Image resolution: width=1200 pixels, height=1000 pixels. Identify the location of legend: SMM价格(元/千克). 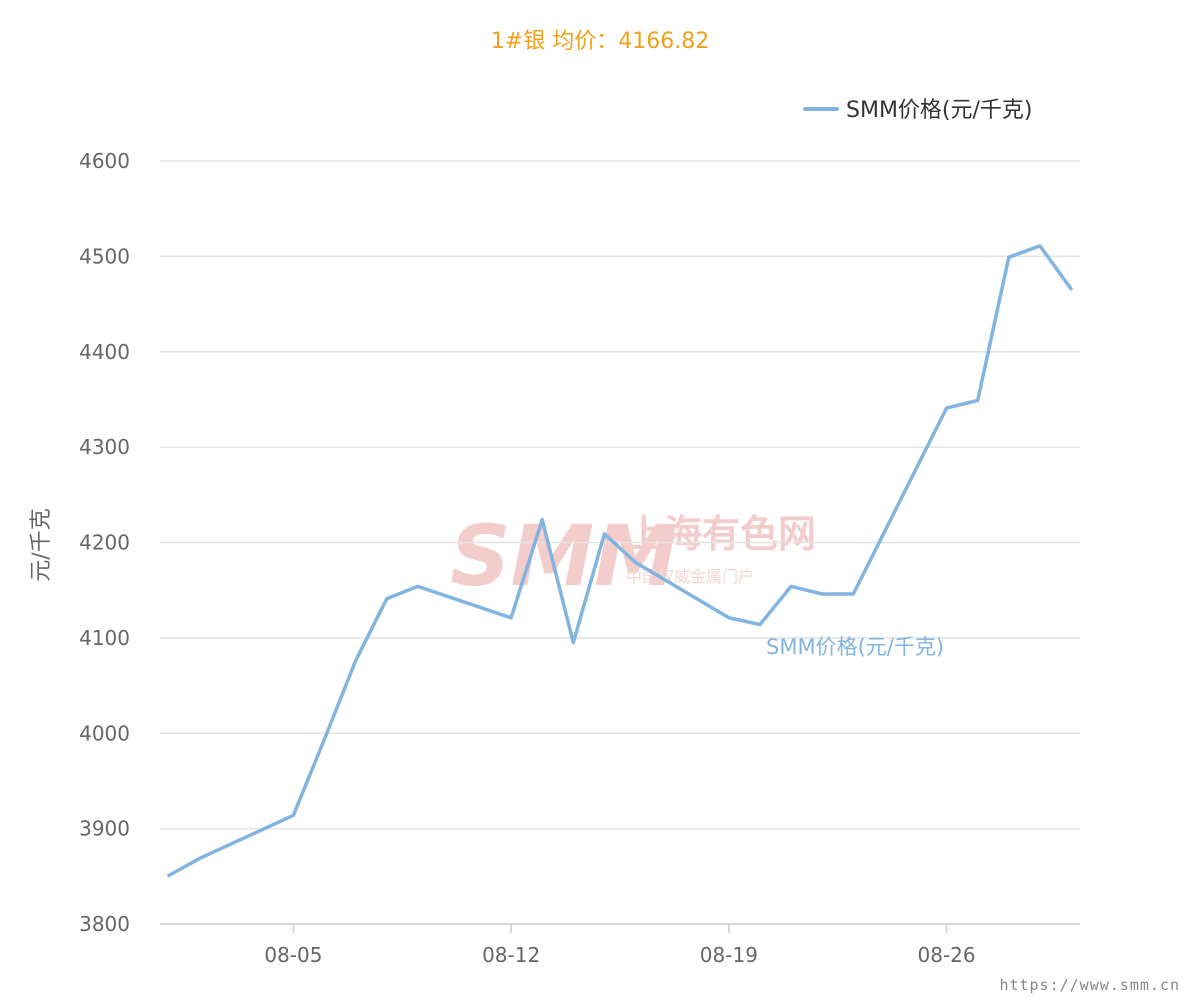
(918, 110).